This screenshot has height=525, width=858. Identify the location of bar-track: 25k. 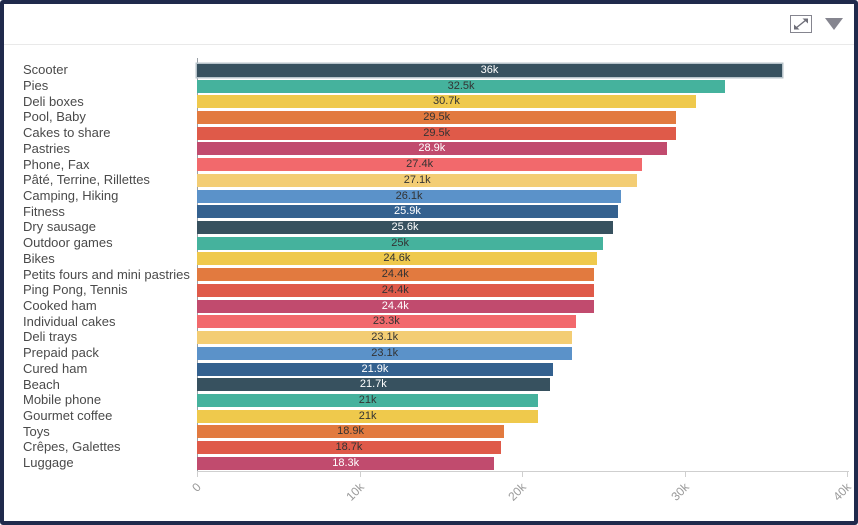
(522, 243).